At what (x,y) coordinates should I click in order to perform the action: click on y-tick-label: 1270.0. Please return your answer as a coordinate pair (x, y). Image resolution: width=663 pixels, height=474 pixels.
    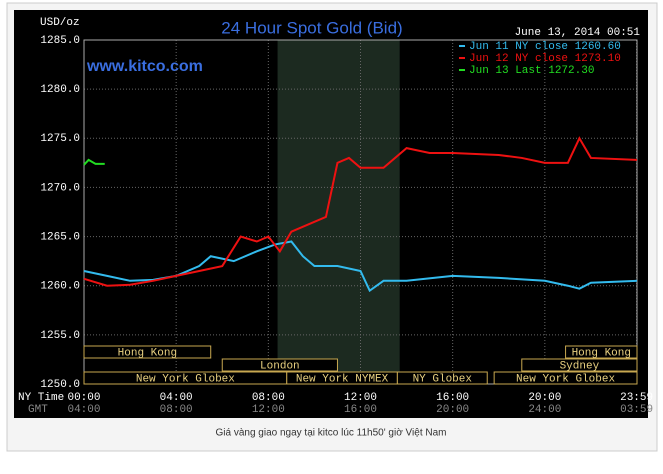
    Looking at the image, I should click on (60, 188).